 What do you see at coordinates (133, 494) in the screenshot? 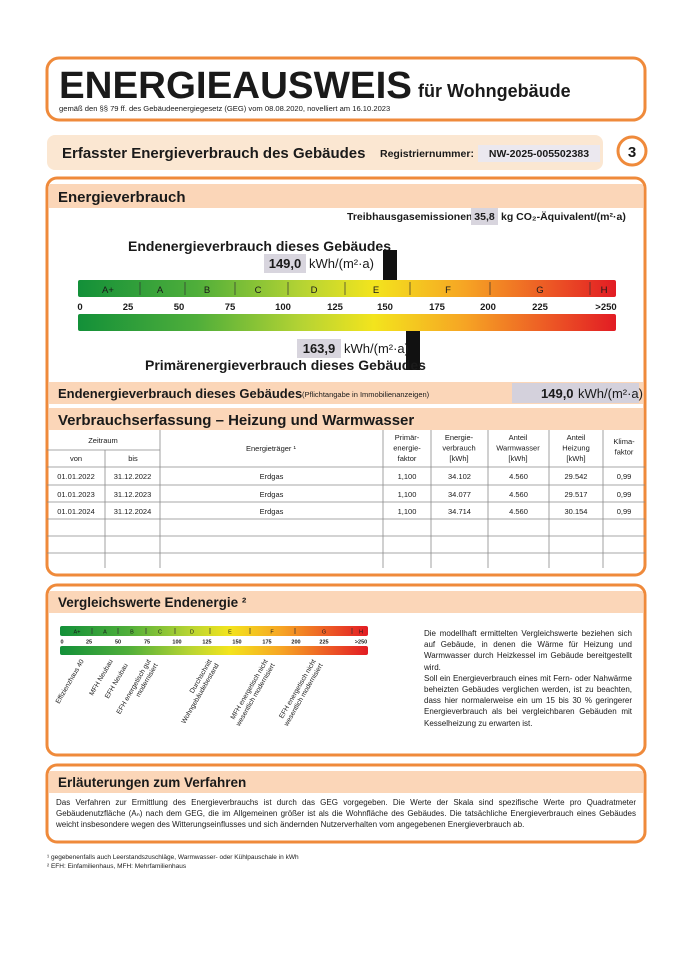
I see `table-cell: 31.12.2023` at bounding box center [133, 494].